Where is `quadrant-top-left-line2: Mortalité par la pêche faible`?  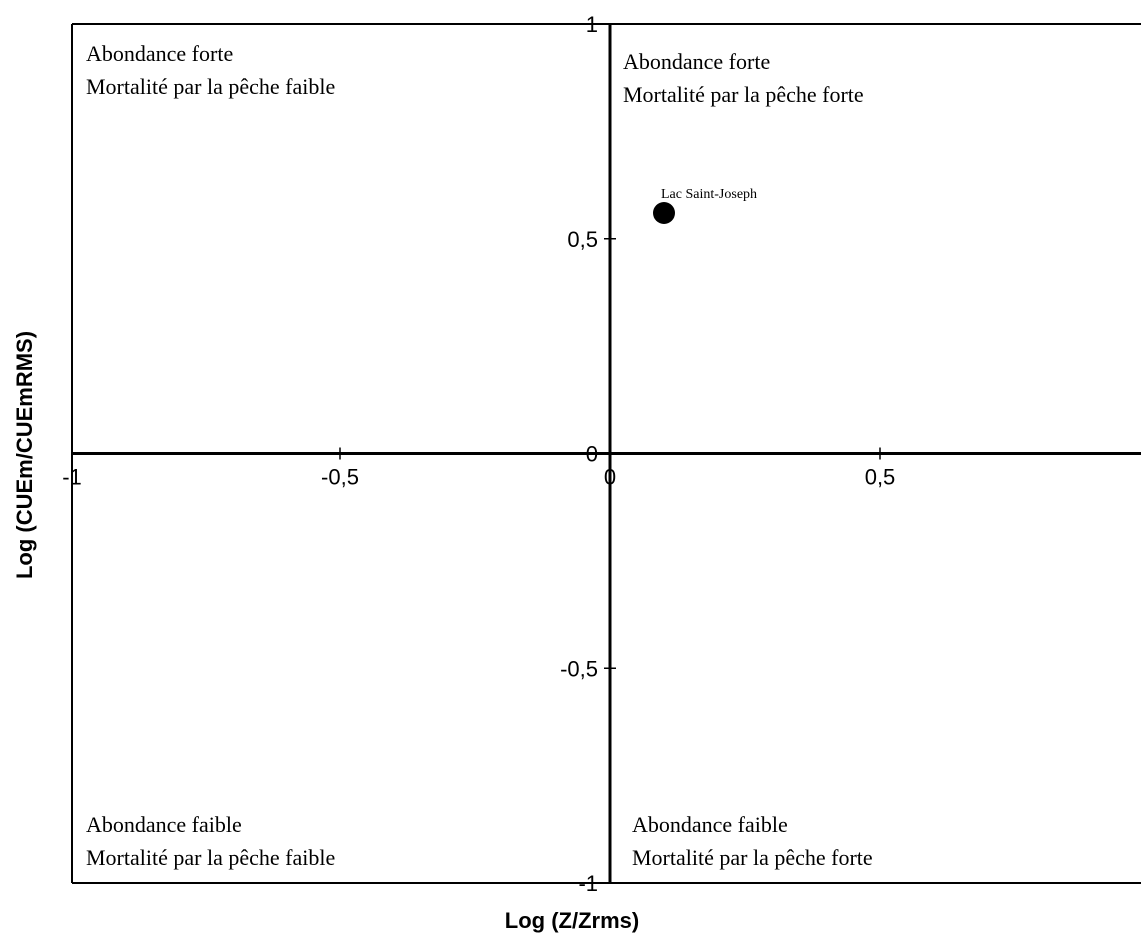 quadrant-top-left-line2: Mortalité par la pêche faible is located at coordinates (210, 86).